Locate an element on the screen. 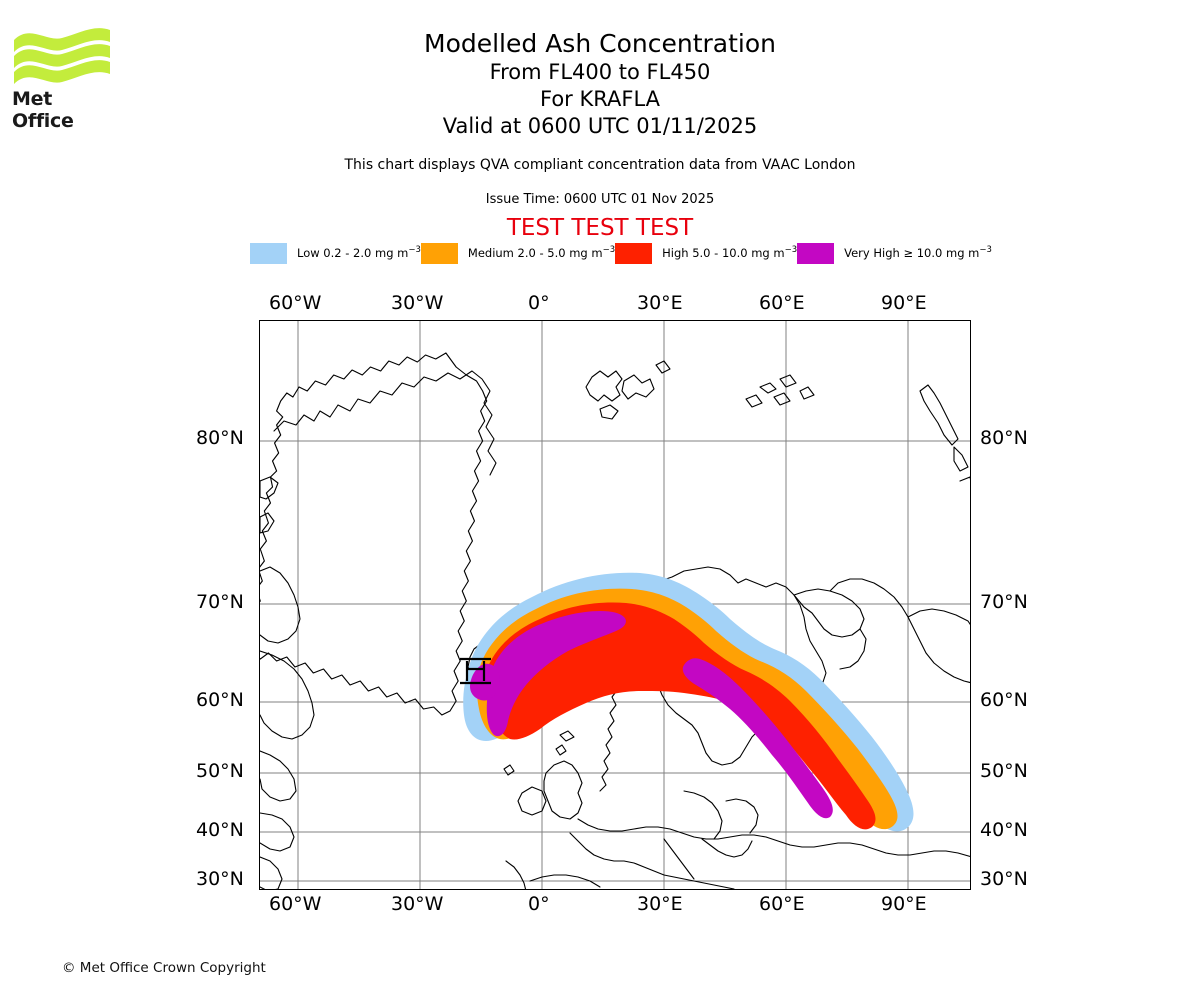 The image size is (1200, 1000). plume-contour-very-high-east is located at coordinates (757, 738).